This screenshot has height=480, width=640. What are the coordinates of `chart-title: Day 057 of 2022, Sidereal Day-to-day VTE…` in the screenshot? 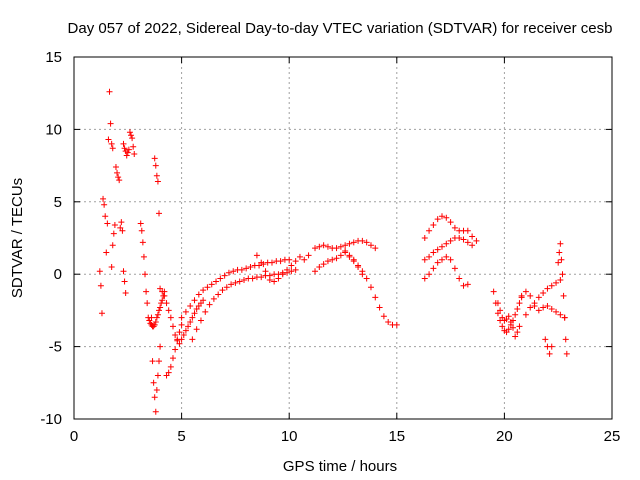 It's located at (340, 28).